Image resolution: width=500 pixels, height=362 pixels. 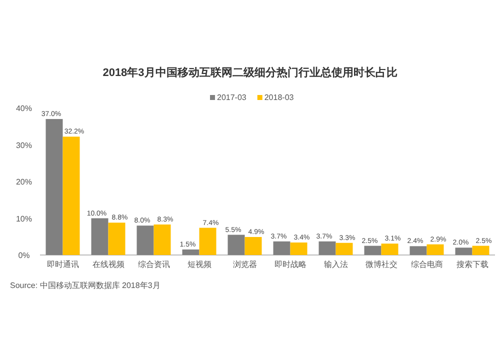 What do you see at coordinates (426, 264) in the screenshot?
I see `x-tick-label: 综合电商` at bounding box center [426, 264].